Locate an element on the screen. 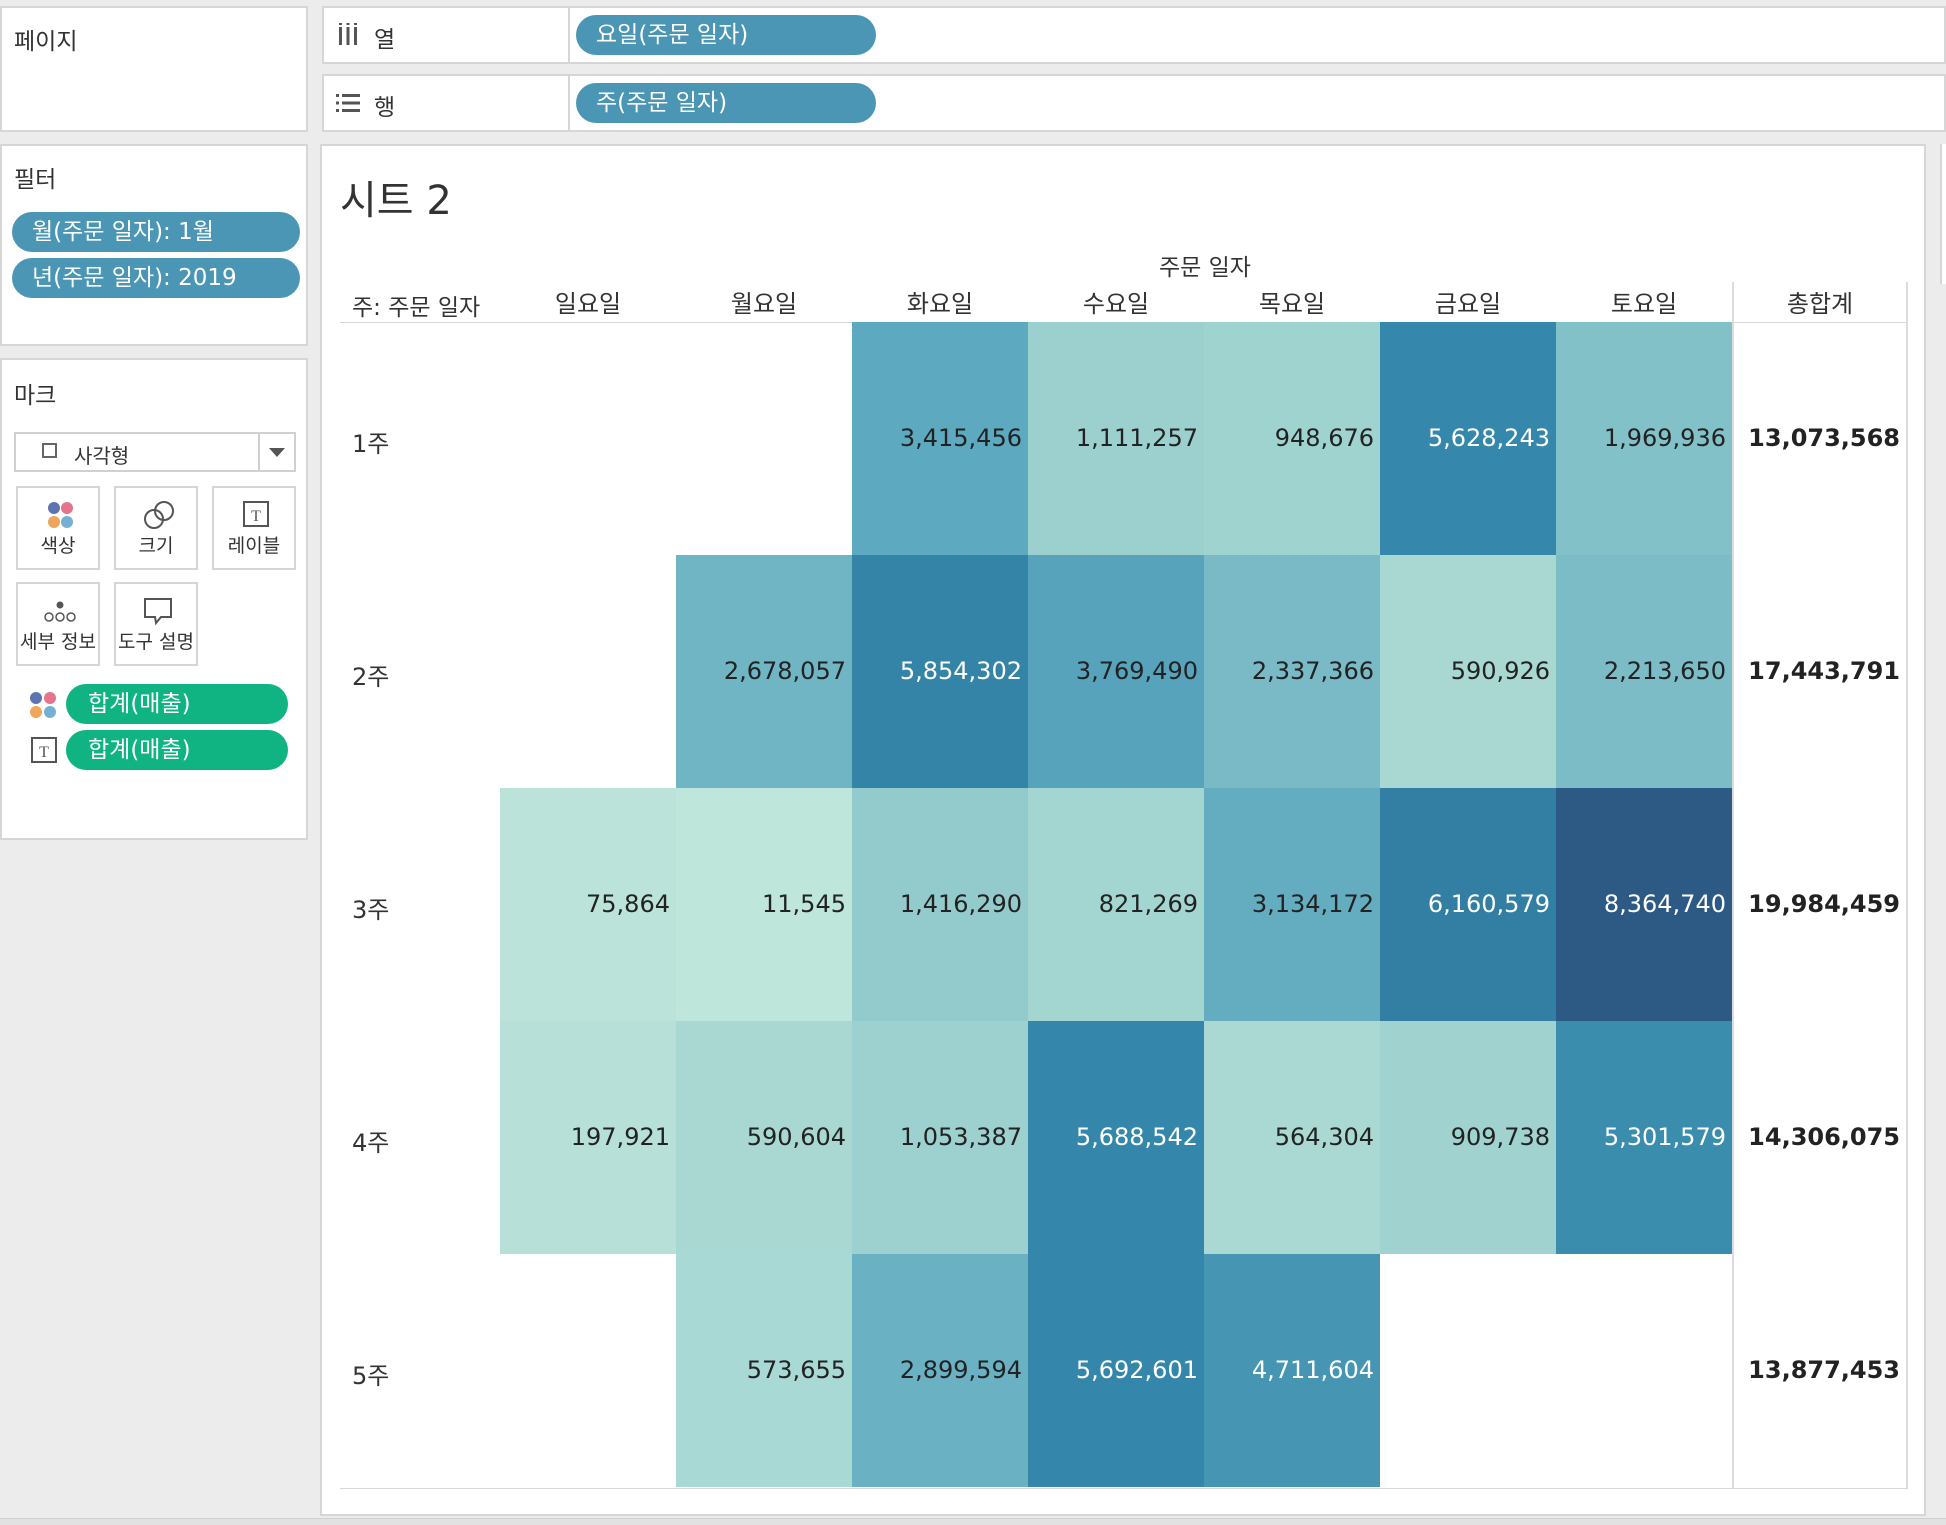 The image size is (1946, 1525). filter-pill-year: 년(주문 일자): 2019 is located at coordinates (156, 278).